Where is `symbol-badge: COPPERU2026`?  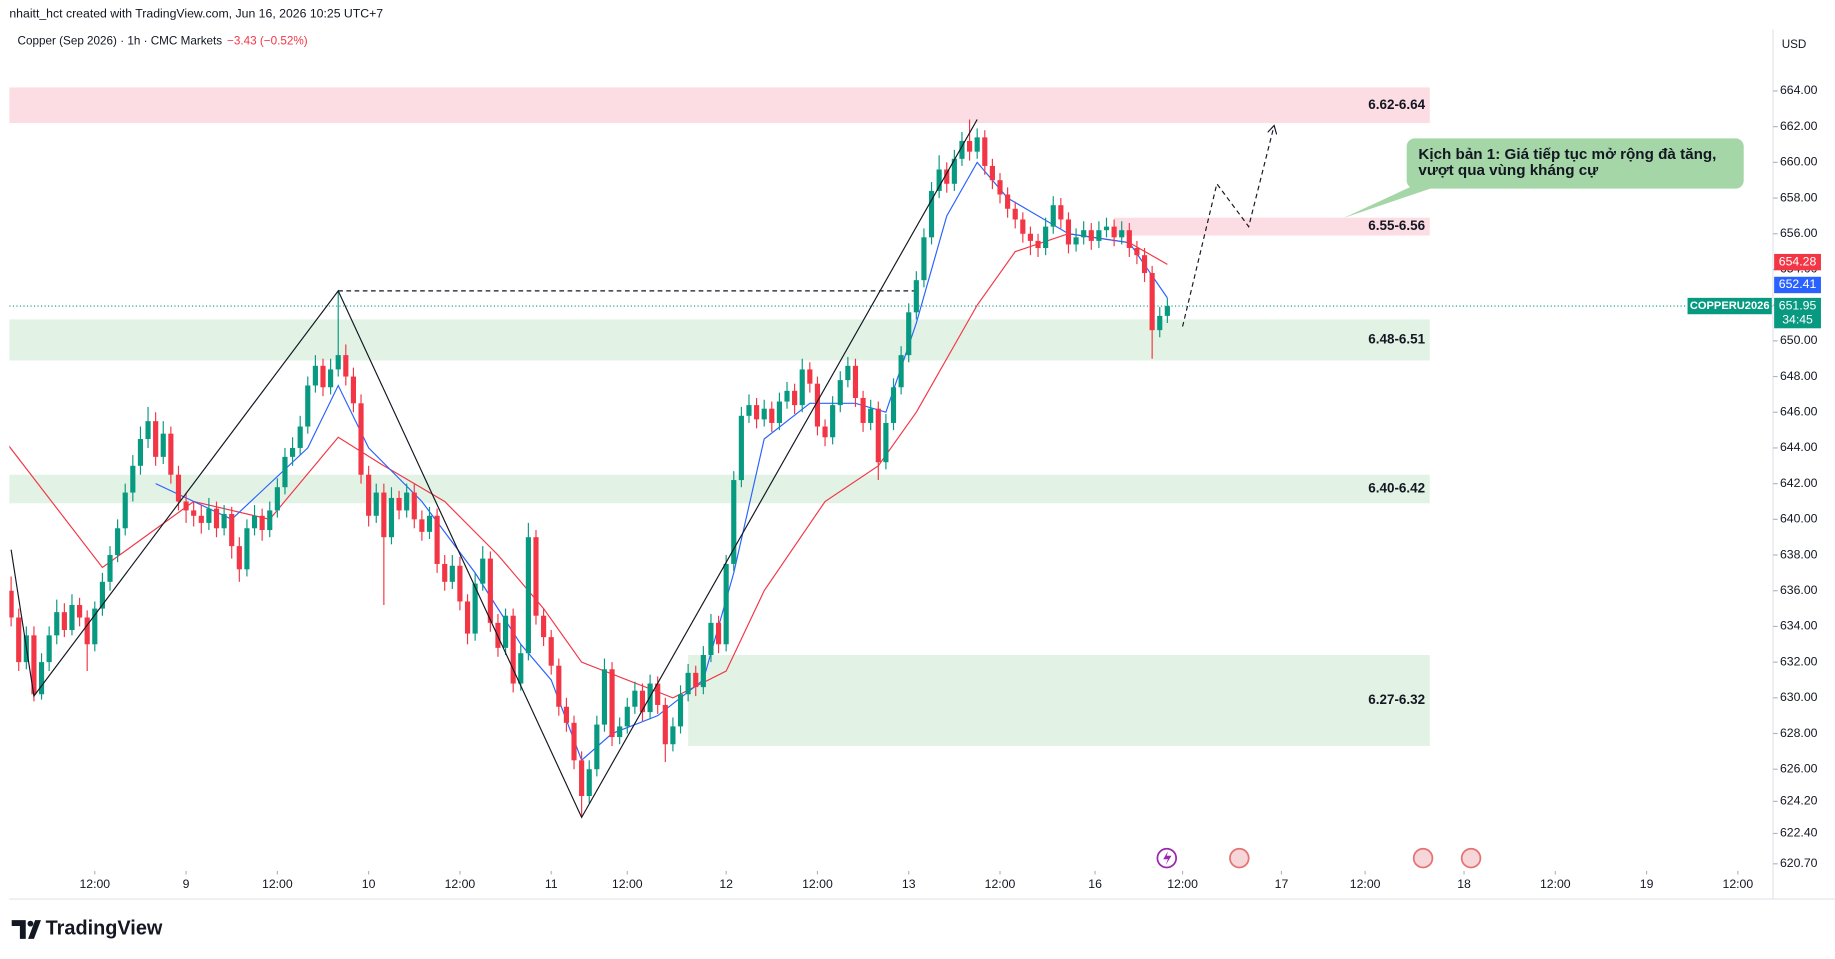
symbol-badge: COPPERU2026 is located at coordinates (1730, 306).